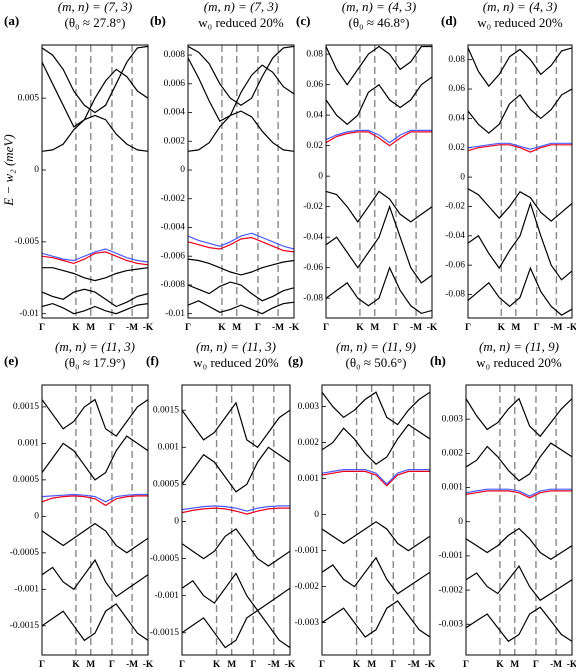 This screenshot has height=669, width=576. I want to click on panel-subtitle: w₀ reduced 20%, so click(241, 22).